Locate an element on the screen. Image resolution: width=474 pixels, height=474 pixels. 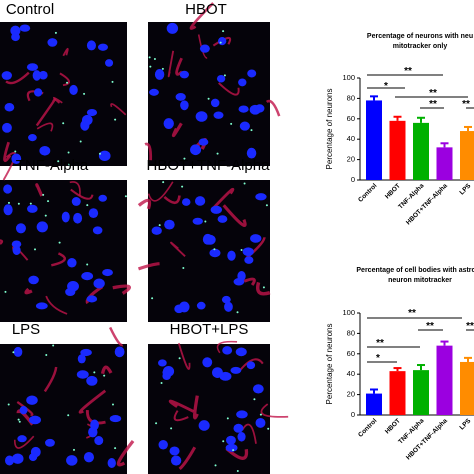
chart-title: Percentage of cell bodies with astrocy is located at coordinates (415, 270).